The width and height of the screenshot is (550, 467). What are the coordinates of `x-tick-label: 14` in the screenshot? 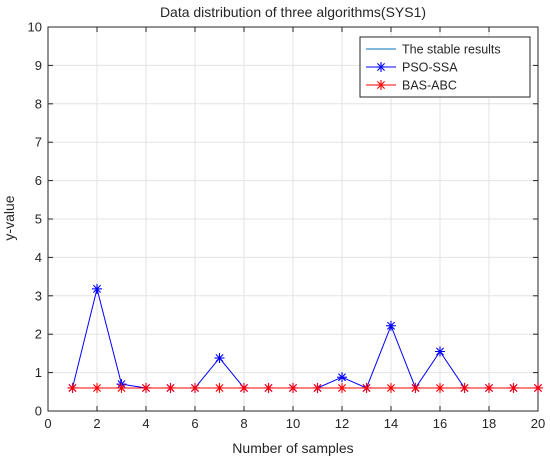 It's located at (391, 423).